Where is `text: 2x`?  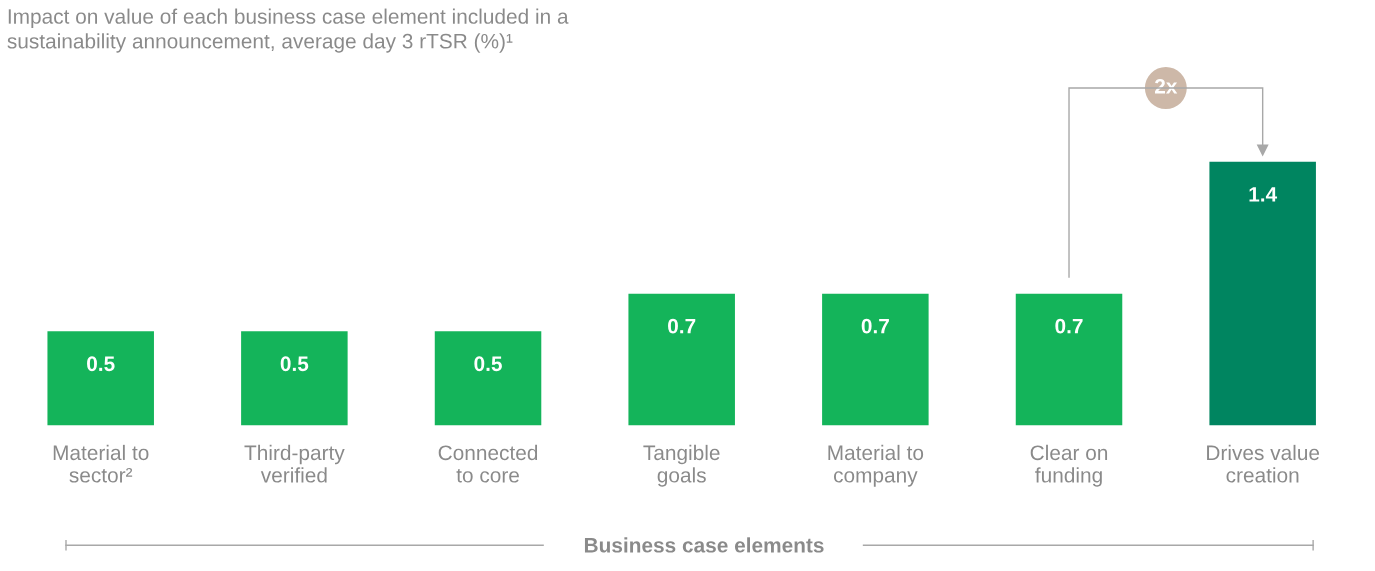 text: 2x is located at coordinates (1166, 86).